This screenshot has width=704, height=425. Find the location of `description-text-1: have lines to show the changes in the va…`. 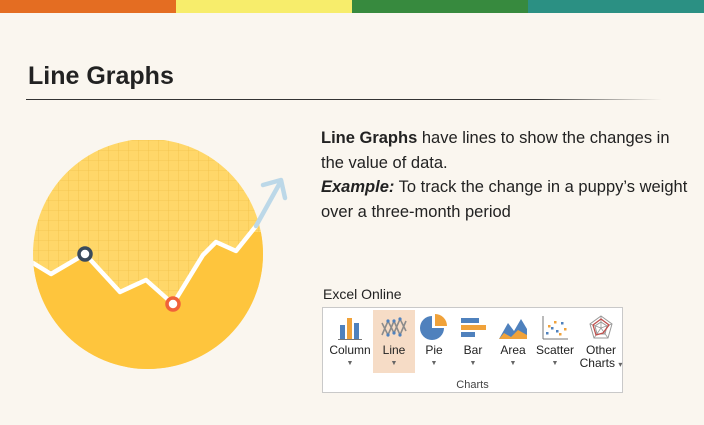

description-text-1: have lines to show the changes in the va… is located at coordinates (495, 150).